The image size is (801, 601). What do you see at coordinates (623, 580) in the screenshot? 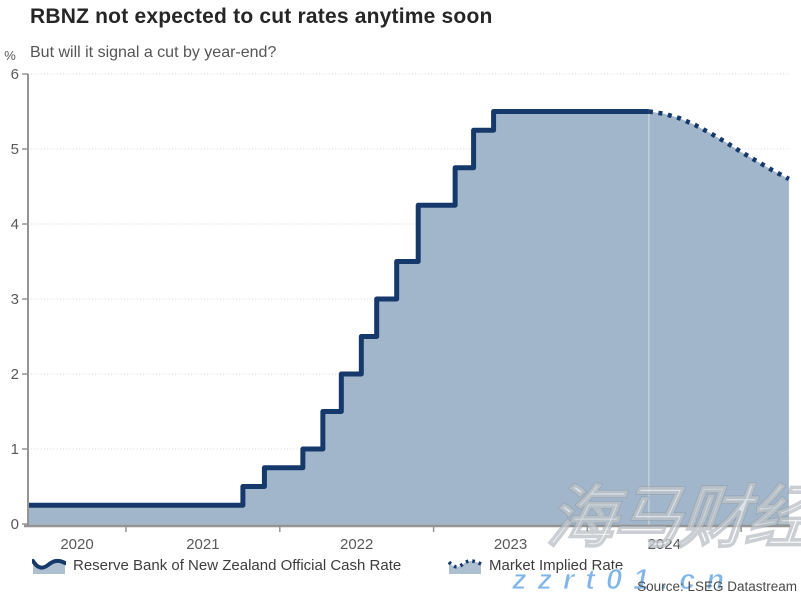
I see `watermark-site-url: zzrt01.cn` at bounding box center [623, 580].